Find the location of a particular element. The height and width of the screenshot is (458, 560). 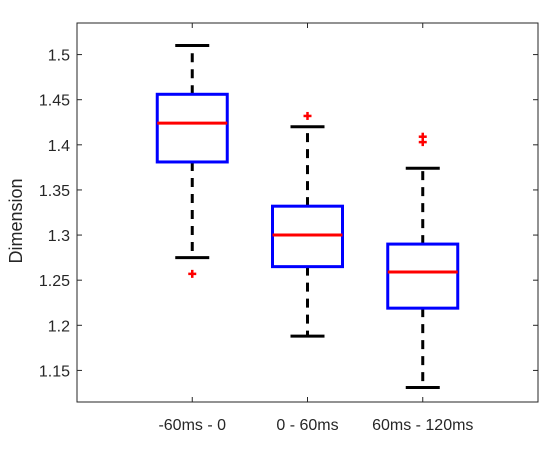

y-tick-label: 1.3 is located at coordinates (59, 236).